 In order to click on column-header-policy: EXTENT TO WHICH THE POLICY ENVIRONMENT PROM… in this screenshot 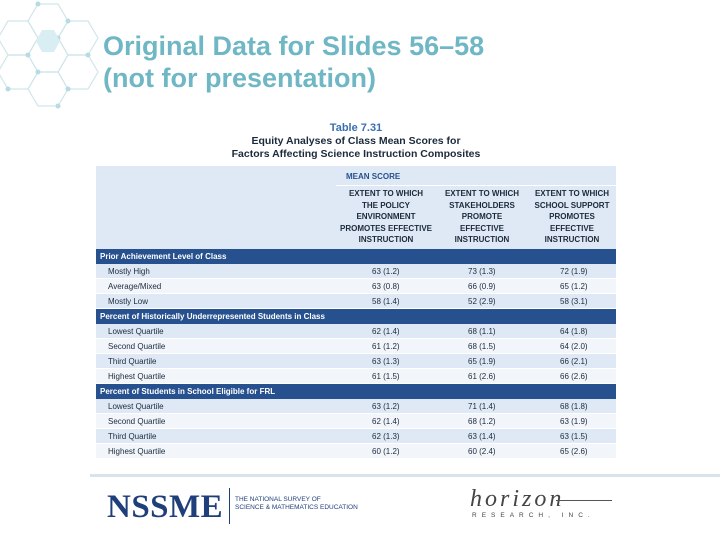, I will do `click(385, 216)`.